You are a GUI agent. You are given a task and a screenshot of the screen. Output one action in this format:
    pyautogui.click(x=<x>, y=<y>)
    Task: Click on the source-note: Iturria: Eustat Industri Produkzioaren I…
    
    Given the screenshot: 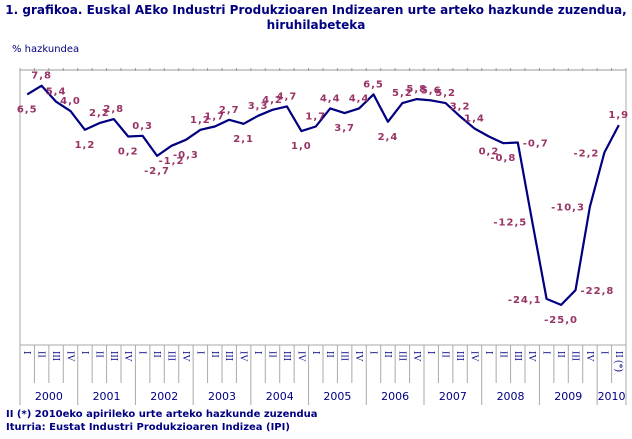 What is the action you would take?
    pyautogui.click(x=148, y=427)
    